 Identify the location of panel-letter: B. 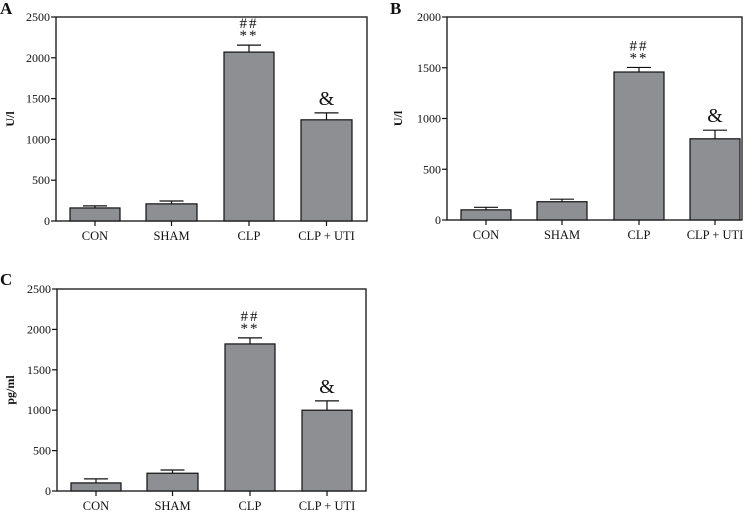
(395, 9).